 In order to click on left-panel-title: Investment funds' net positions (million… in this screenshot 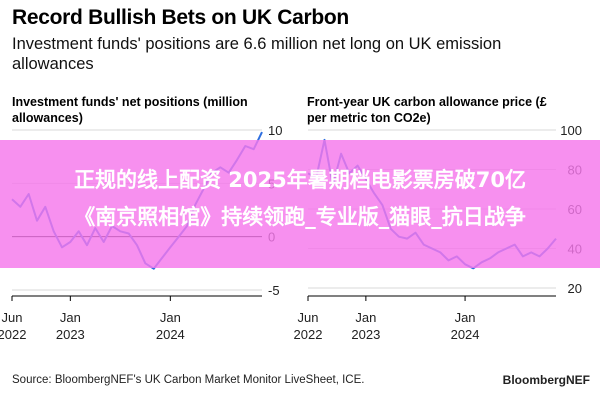, I will do `click(130, 110)`.